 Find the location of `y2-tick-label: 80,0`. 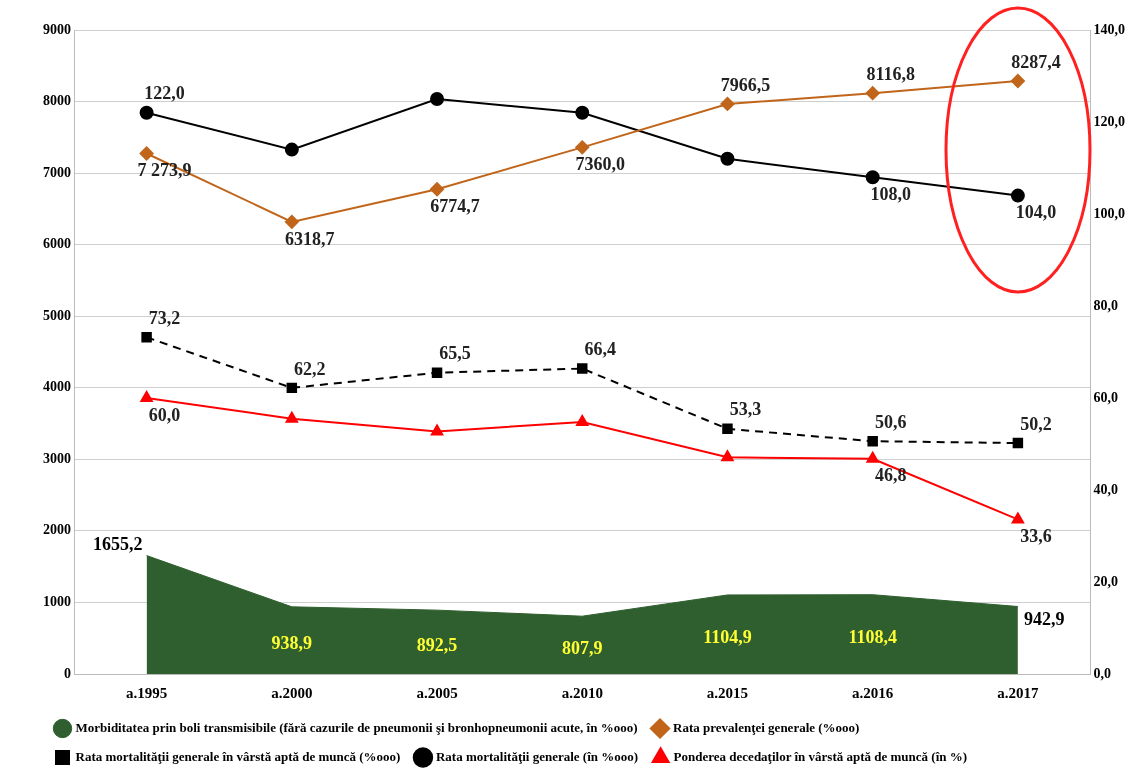

y2-tick-label: 80,0 is located at coordinates (1105, 305).